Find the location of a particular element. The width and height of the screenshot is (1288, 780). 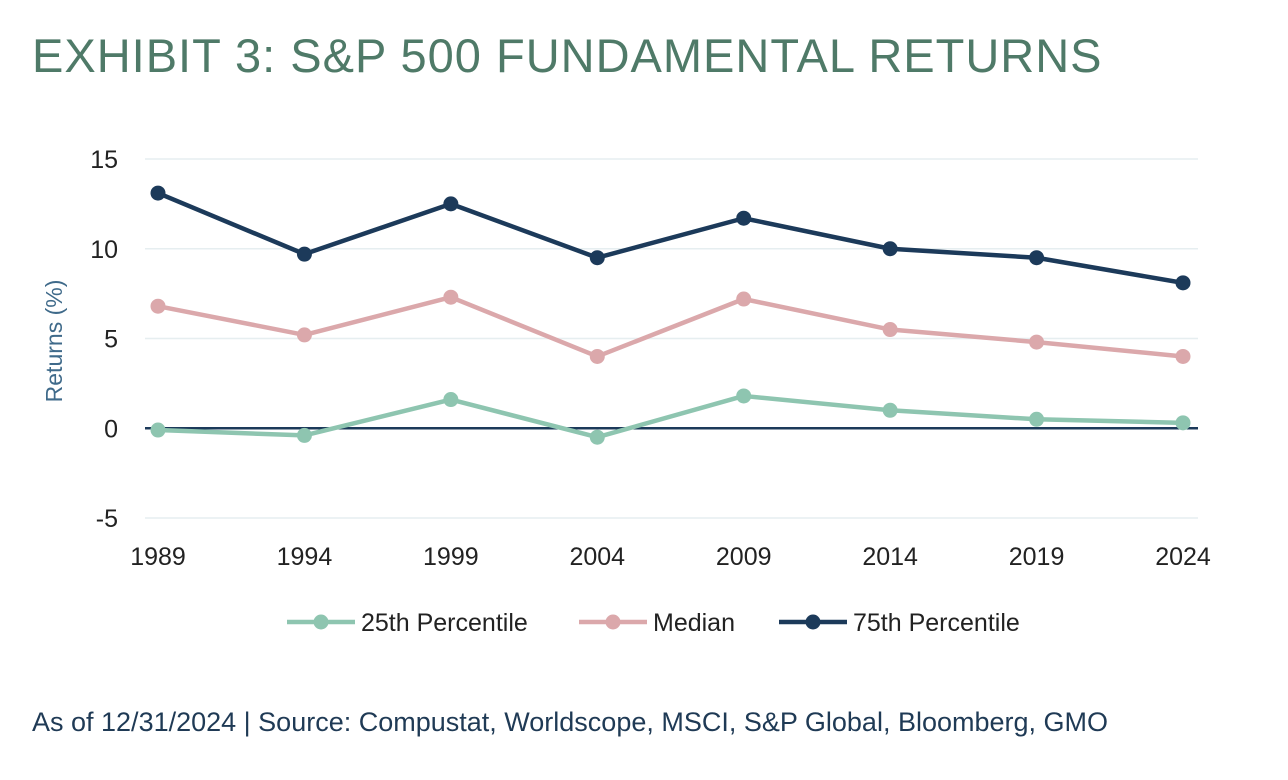

x-tick-label: 1999 is located at coordinates (451, 557).